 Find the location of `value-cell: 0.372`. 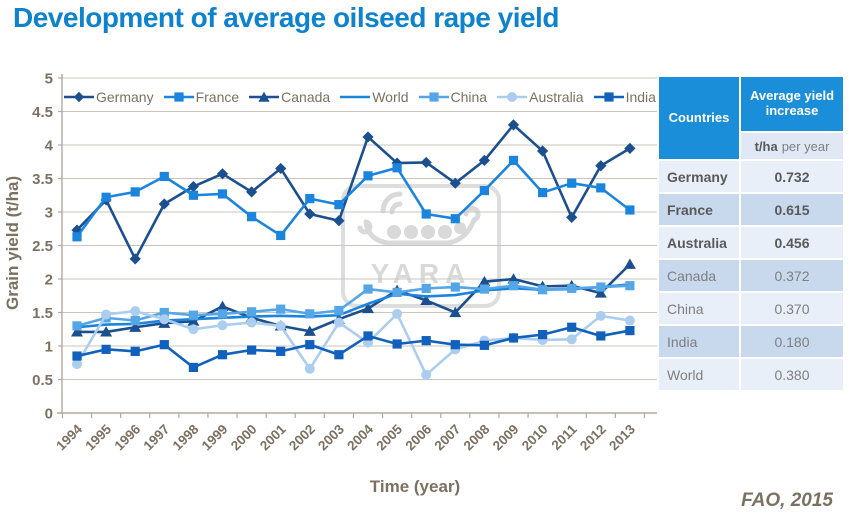

value-cell: 0.372 is located at coordinates (792, 275).